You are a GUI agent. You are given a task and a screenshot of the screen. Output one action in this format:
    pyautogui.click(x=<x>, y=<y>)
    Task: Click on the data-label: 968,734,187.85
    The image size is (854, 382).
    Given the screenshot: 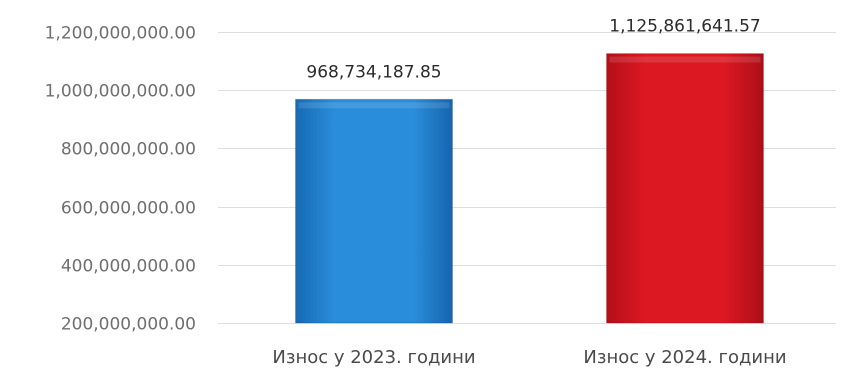 What is the action you would take?
    pyautogui.click(x=373, y=72)
    